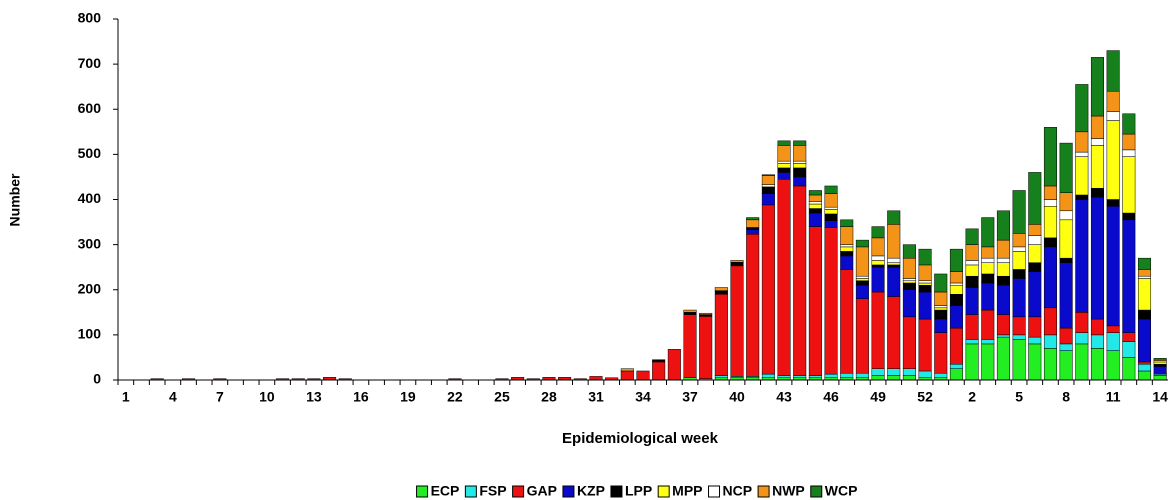  Describe the element at coordinates (502, 397) in the screenshot. I see `x-tick-label: 25` at that location.